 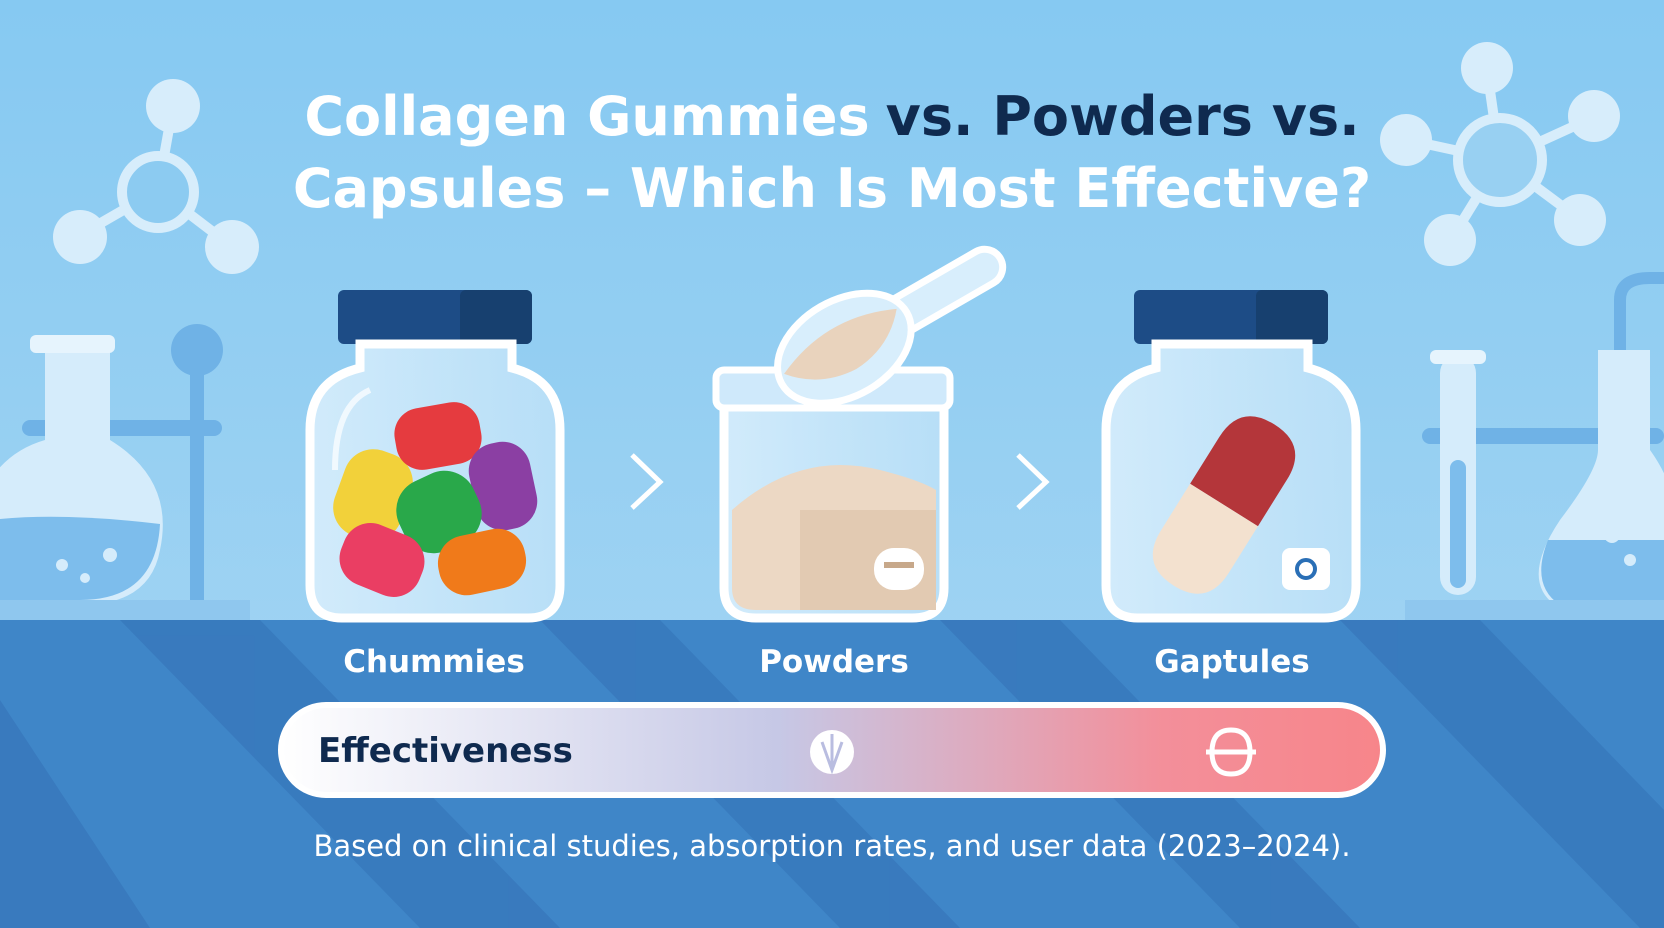 I want to click on capsule-top, so click(x=1243, y=471).